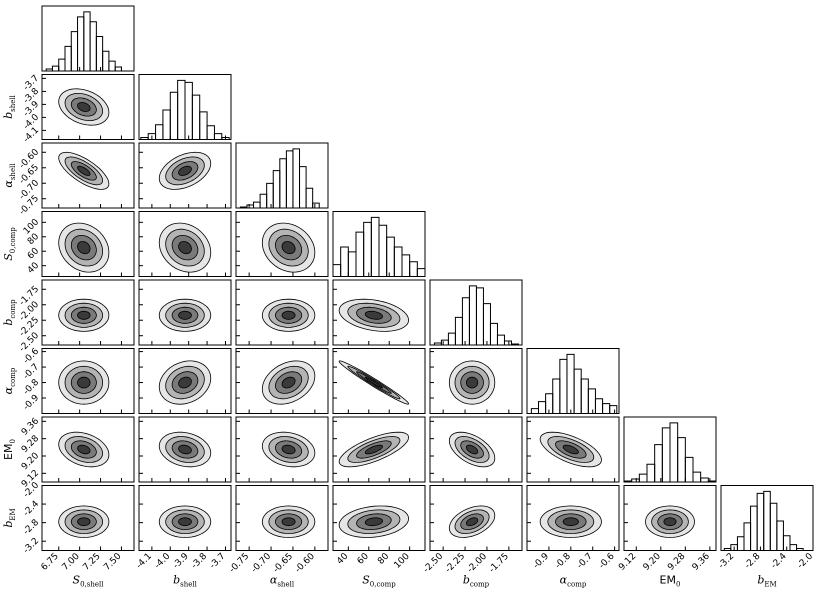  I want to click on x-tick-label: -2.50, so click(434, 563).